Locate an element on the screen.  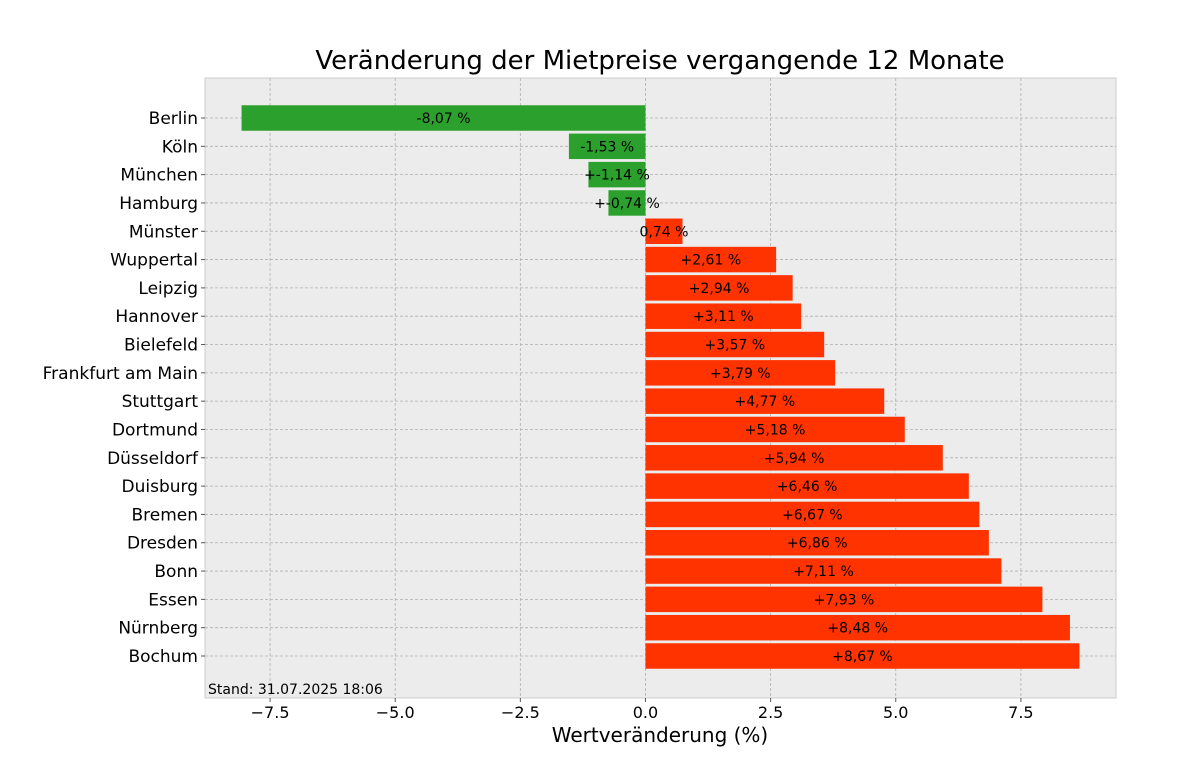
value-label: +5,18 % is located at coordinates (775, 430).